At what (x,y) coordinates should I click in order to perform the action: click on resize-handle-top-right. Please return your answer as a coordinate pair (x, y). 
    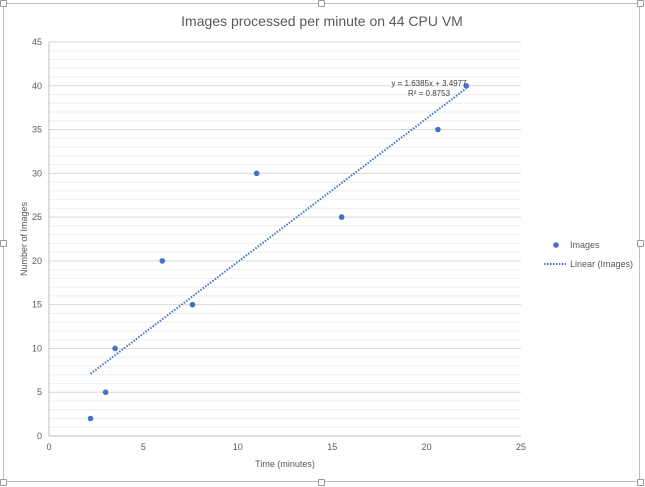
    Looking at the image, I should click on (640, 3).